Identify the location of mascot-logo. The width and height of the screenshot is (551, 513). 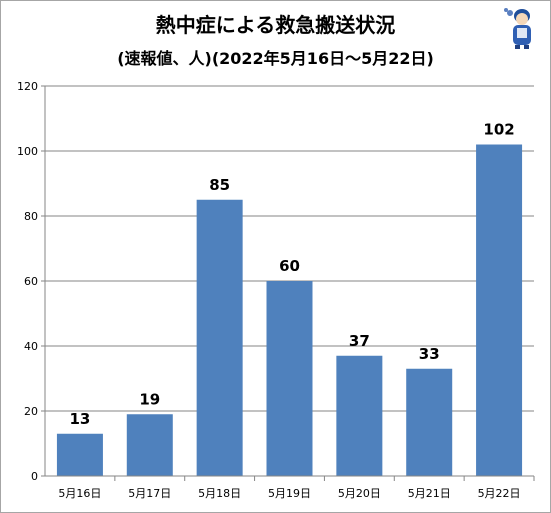
(517, 28).